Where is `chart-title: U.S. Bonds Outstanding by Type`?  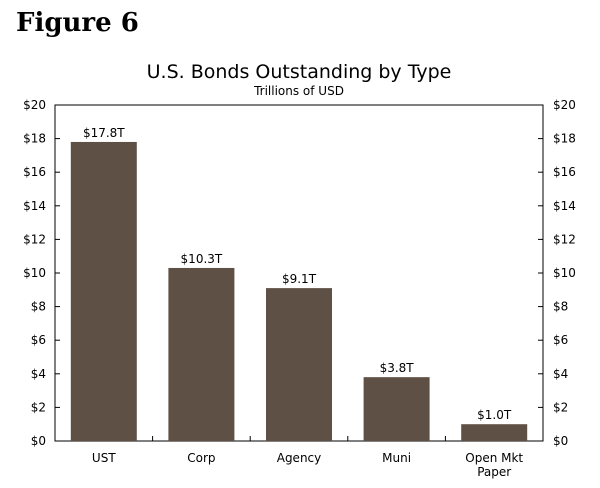 chart-title: U.S. Bonds Outstanding by Type is located at coordinates (299, 72).